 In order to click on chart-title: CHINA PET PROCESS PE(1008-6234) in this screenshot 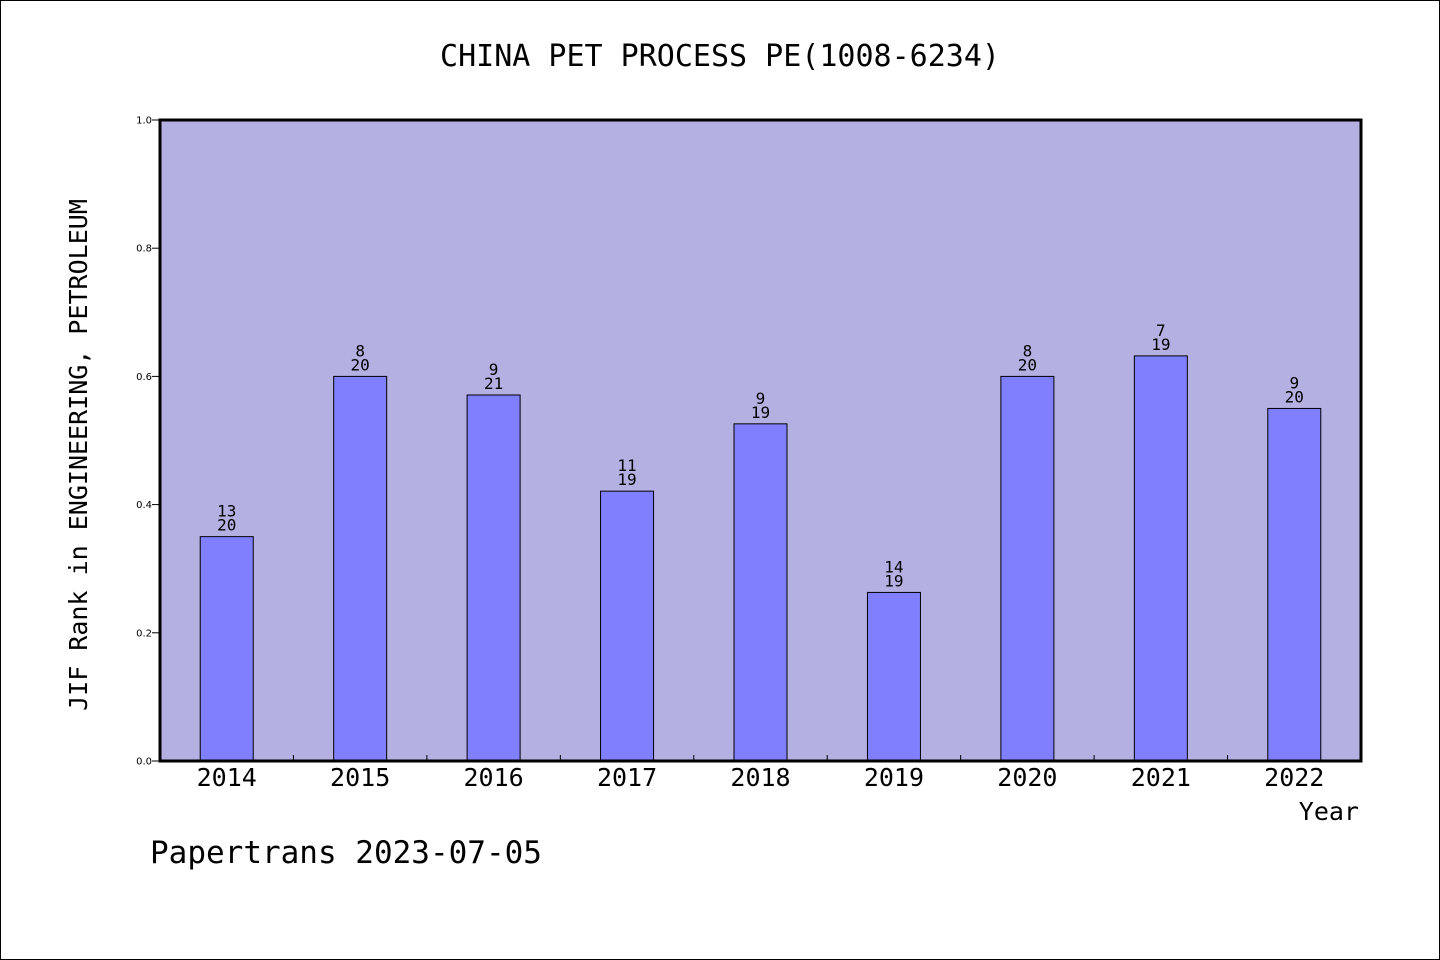, I will do `click(720, 56)`.